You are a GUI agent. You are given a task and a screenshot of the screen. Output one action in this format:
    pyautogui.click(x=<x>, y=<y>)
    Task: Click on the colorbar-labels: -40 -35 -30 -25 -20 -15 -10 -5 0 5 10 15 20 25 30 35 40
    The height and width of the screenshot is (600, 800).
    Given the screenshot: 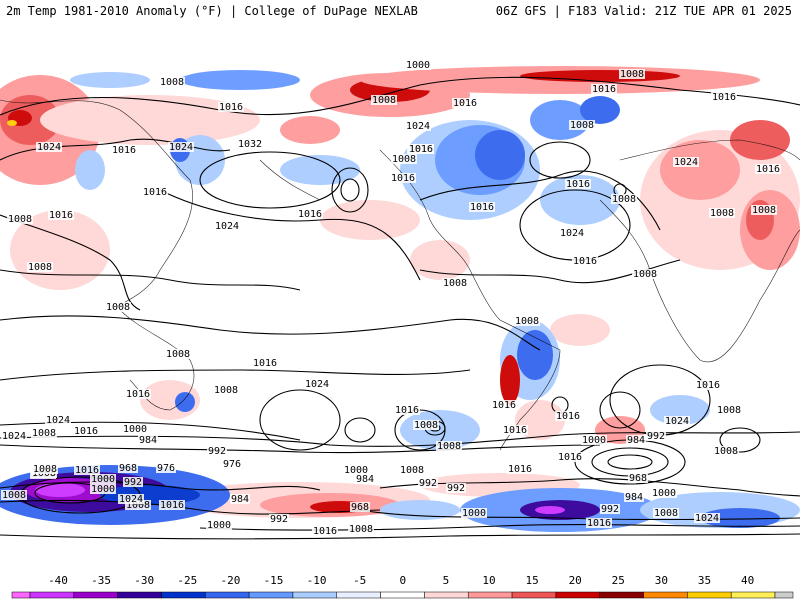 What is the action you would take?
    pyautogui.click(x=401, y=580)
    